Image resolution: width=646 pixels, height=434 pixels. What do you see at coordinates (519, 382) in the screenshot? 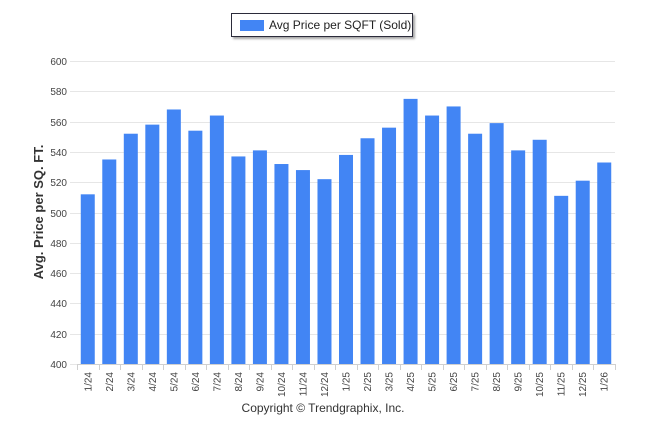
I see `x-tick-label: 9/25` at bounding box center [519, 382].